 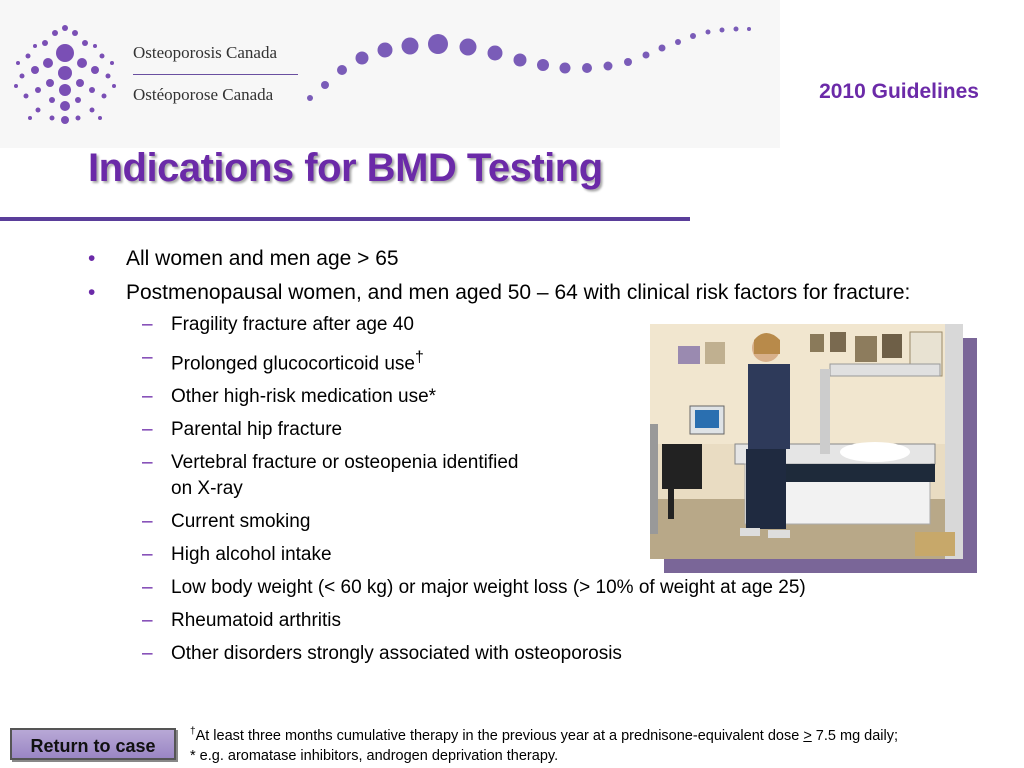 I want to click on risk-factor-text: Fragility fracture after age 40, so click(x=292, y=324).